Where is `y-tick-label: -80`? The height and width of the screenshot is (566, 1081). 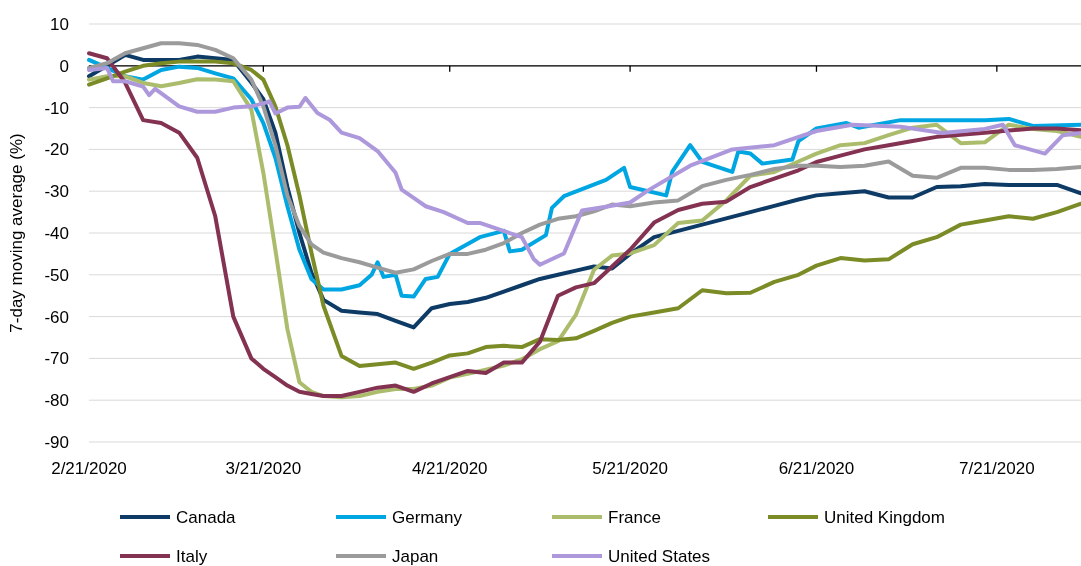 y-tick-label: -80 is located at coordinates (56, 401).